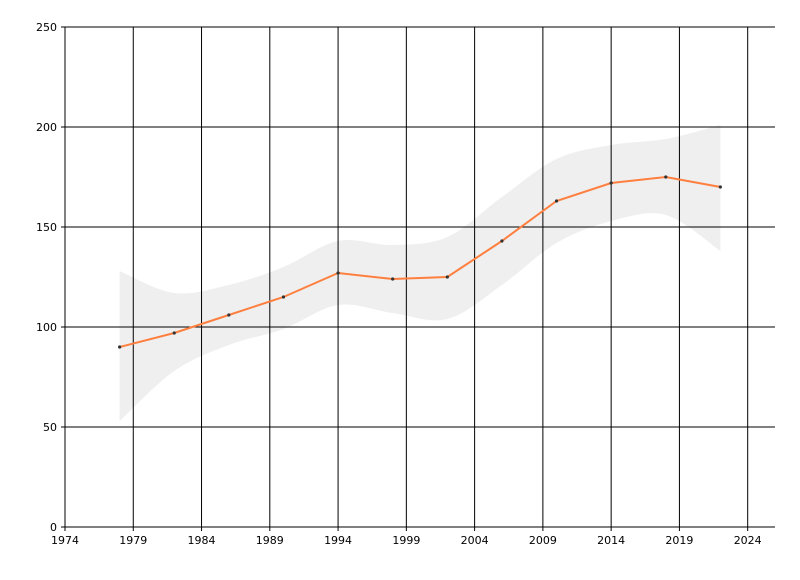 Image resolution: width=800 pixels, height=580 pixels. Describe the element at coordinates (611, 540) in the screenshot. I see `x-tick-label: 2014` at that location.